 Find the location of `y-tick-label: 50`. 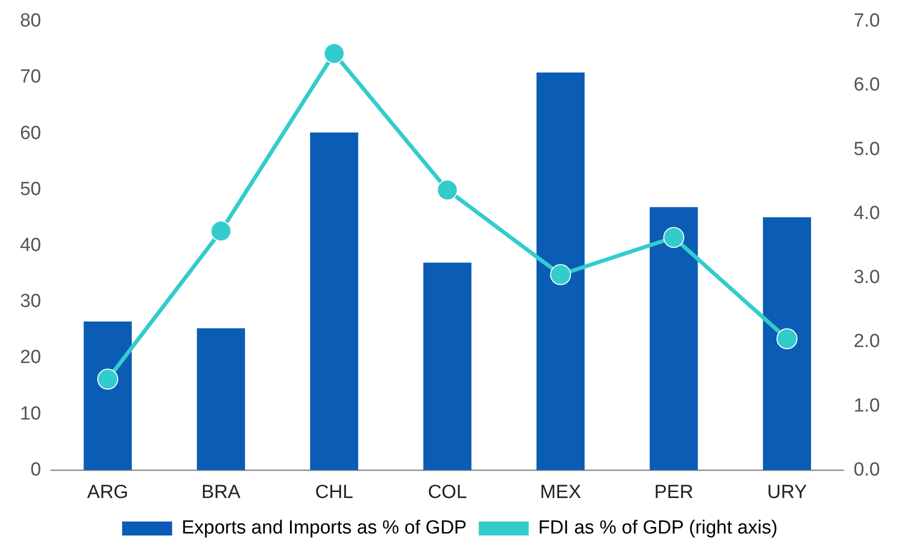

y-tick-label: 50 is located at coordinates (31, 189).